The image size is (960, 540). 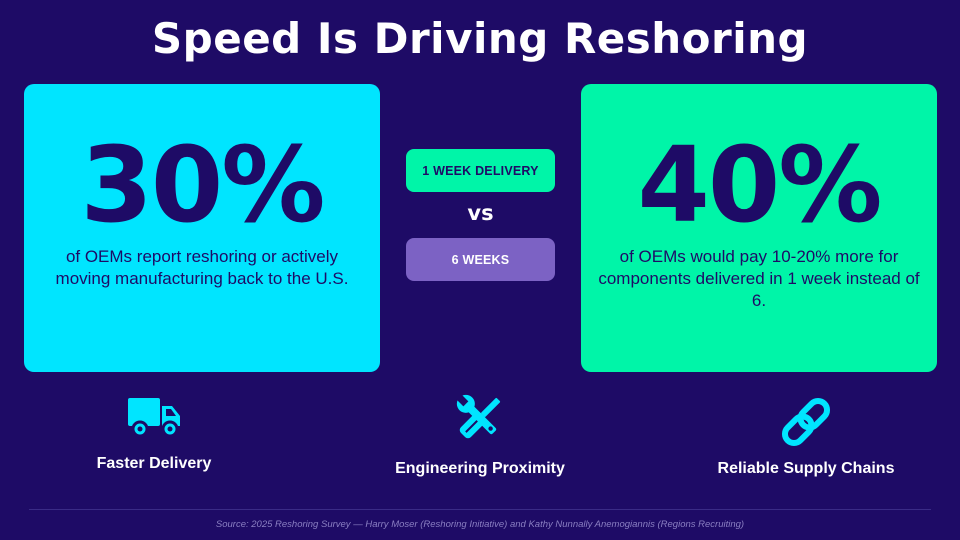 What do you see at coordinates (806, 468) in the screenshot?
I see `feature-label: Reliable Supply Chains` at bounding box center [806, 468].